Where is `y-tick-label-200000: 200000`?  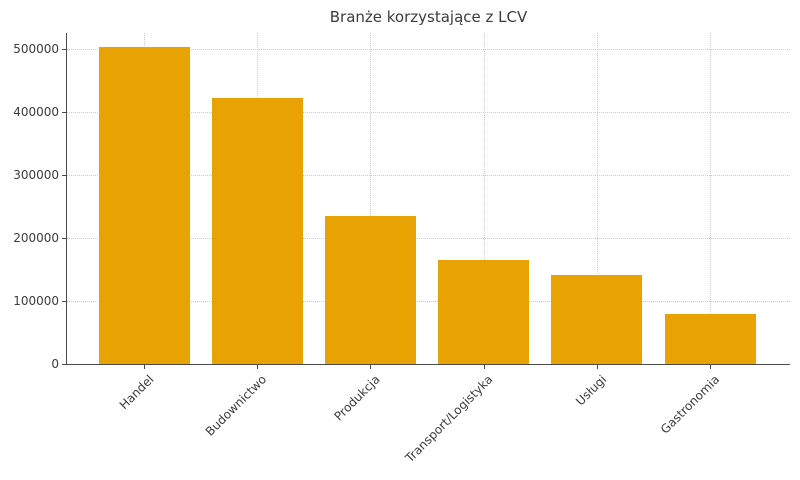
y-tick-label-200000: 200000 is located at coordinates (36, 238).